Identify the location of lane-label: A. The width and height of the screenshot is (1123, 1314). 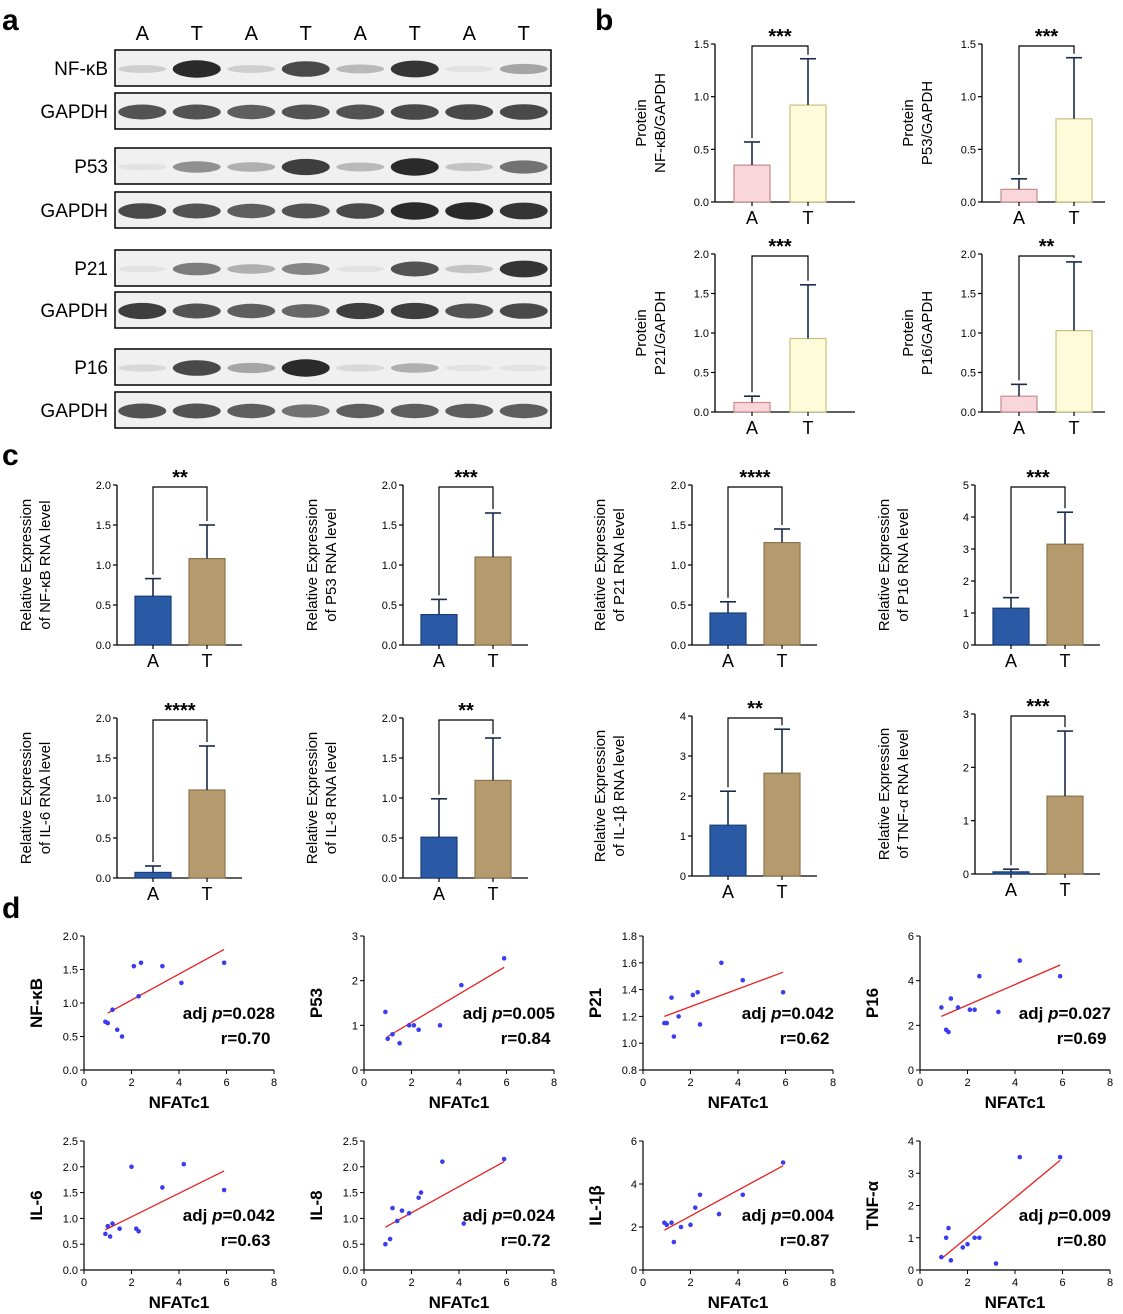
(470, 34).